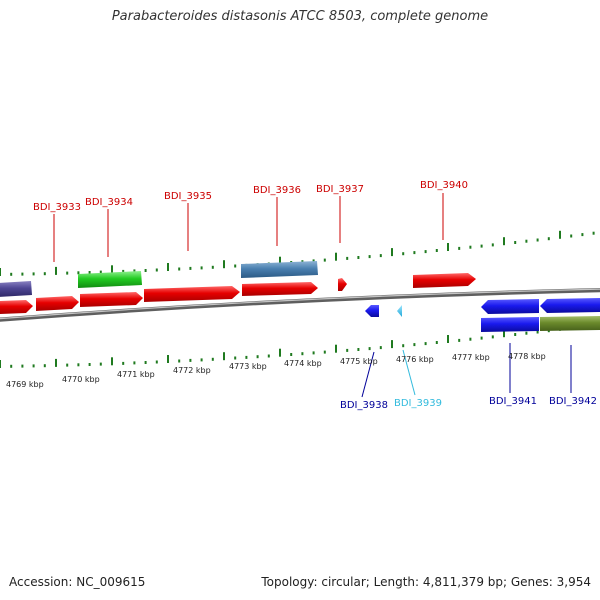 The image size is (600, 600). I want to click on gene-label-bdi-3941: BDI_3941, so click(513, 401).